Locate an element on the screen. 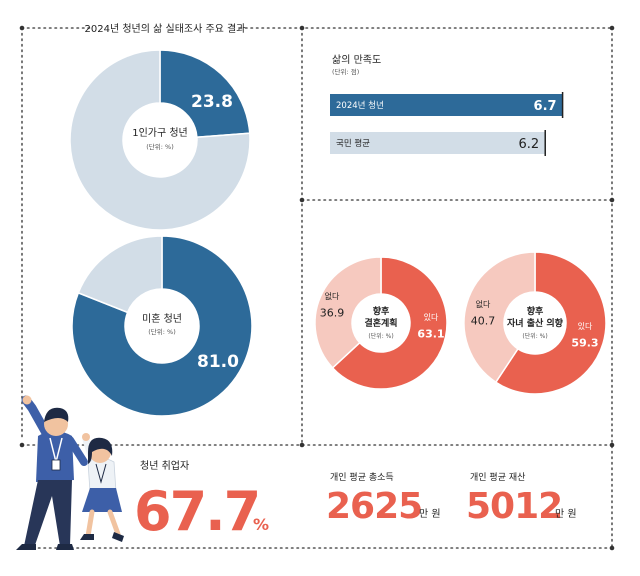  donut-single-person: 23.8 is located at coordinates (160, 140).